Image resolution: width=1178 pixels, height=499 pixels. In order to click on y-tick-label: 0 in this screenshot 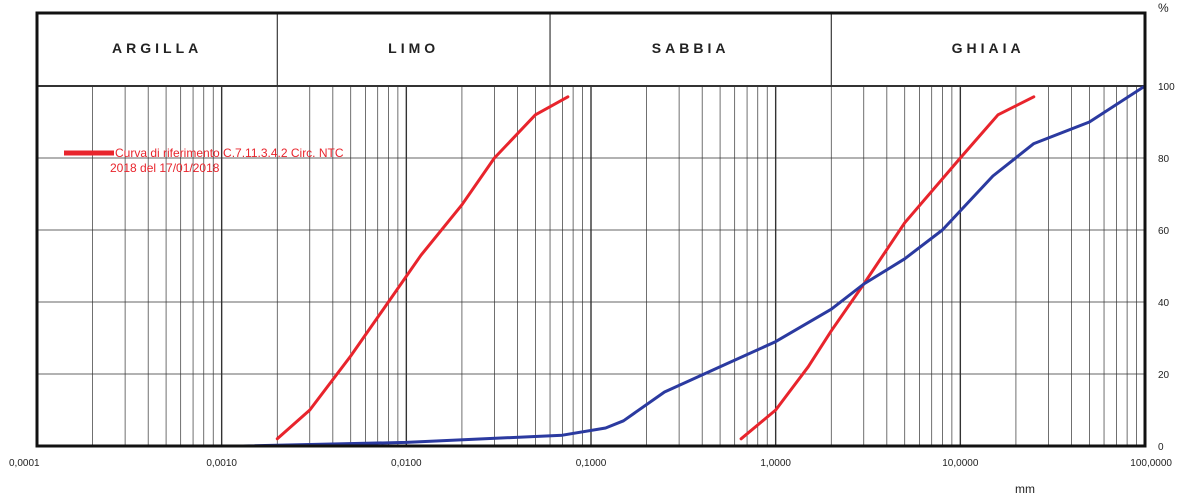, I will do `click(1161, 447)`.